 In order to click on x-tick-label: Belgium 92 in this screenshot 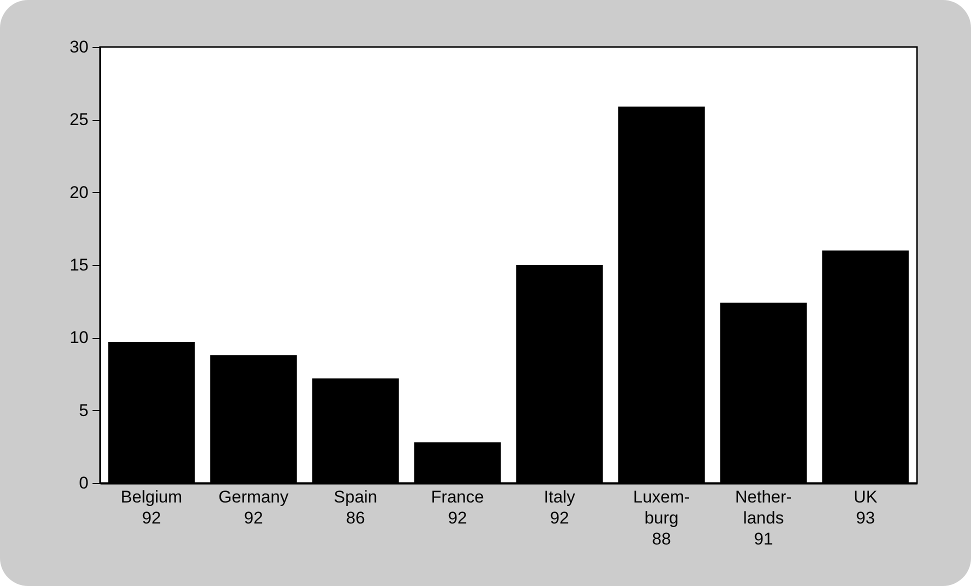, I will do `click(151, 508)`.